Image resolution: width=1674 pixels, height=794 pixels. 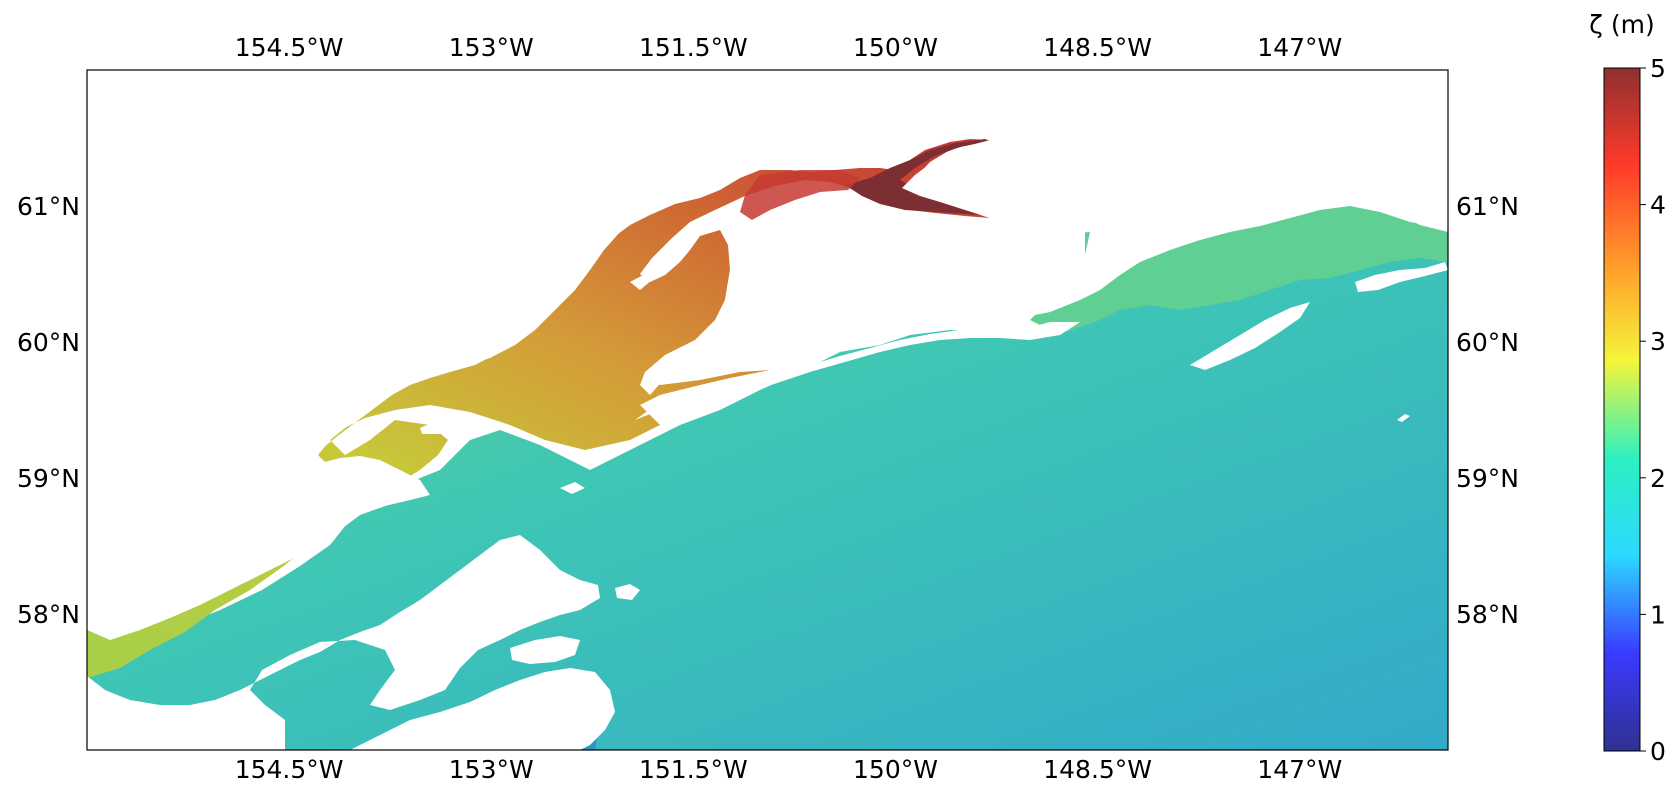 I want to click on colorbar-ticks: 0 1 2 3 4 5, so click(x=1653, y=410).